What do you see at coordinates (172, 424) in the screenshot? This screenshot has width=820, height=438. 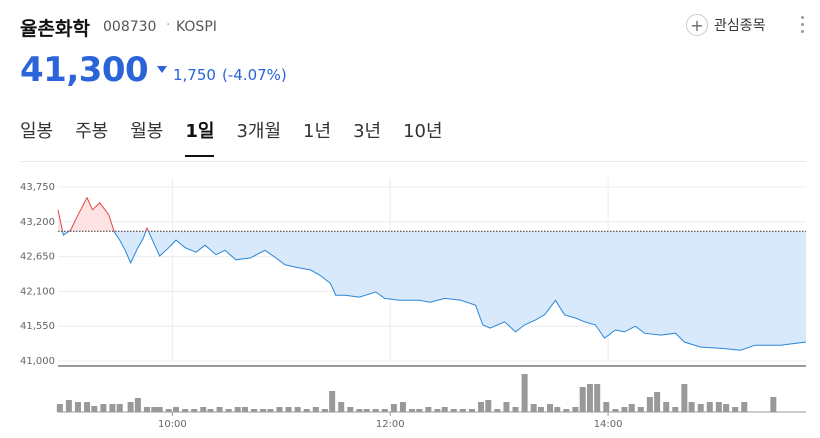 I see `x-tick-label: 10:00` at bounding box center [172, 424].